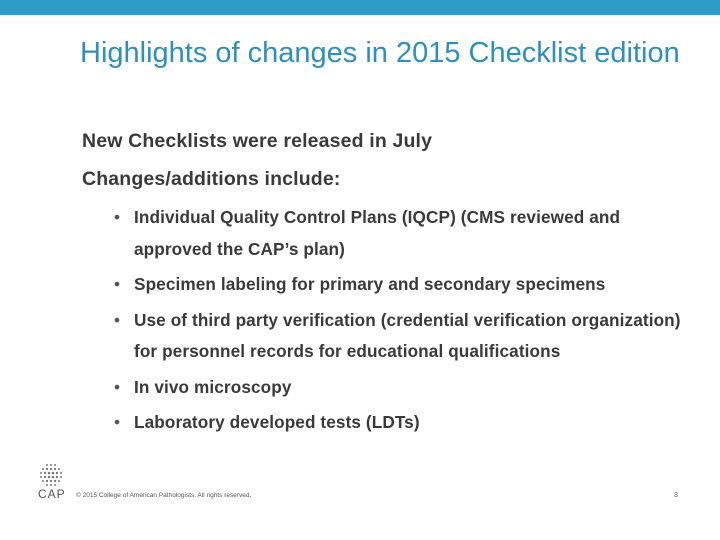  Describe the element at coordinates (676, 495) in the screenshot. I see `page-number: 3` at that location.